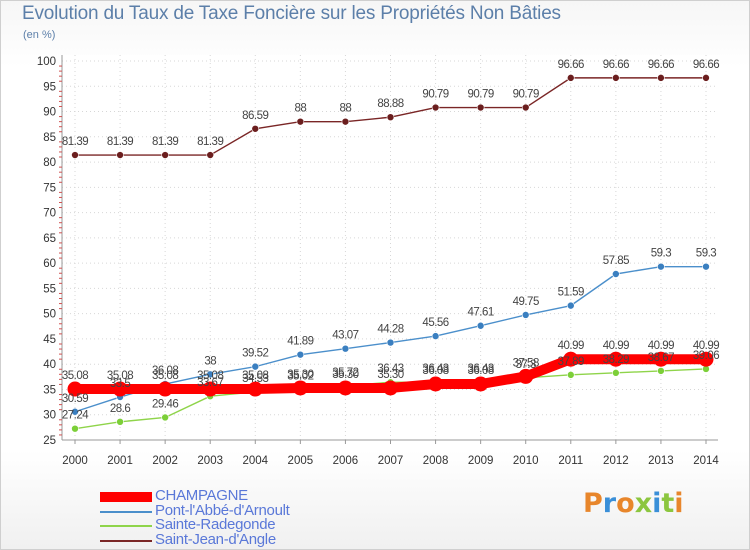 This screenshot has height=550, width=750. I want to click on data-label: 37.58, so click(526, 363).